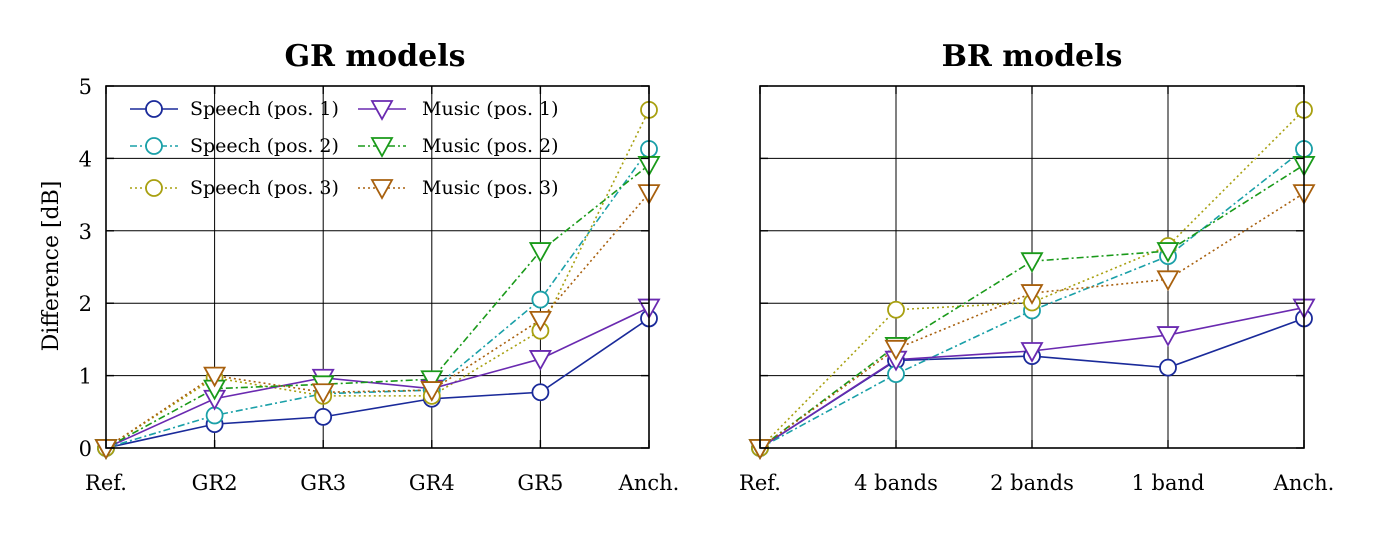 The image size is (1384, 534). I want to click on x-tick-label: GR5, so click(540, 483).